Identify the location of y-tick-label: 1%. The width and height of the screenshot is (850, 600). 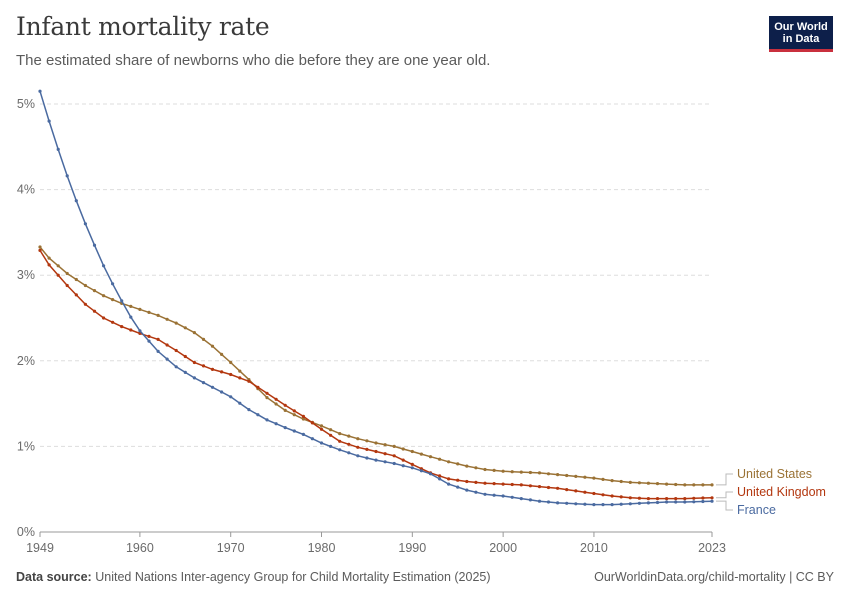
(26, 446).